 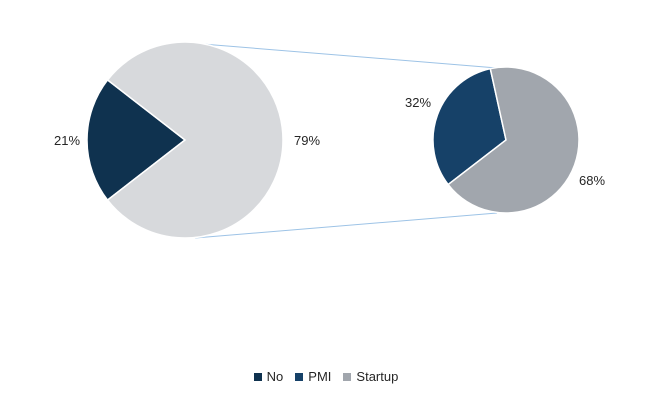 What do you see at coordinates (592, 180) in the screenshot?
I see `data-label-startup-secondary: 68%` at bounding box center [592, 180].